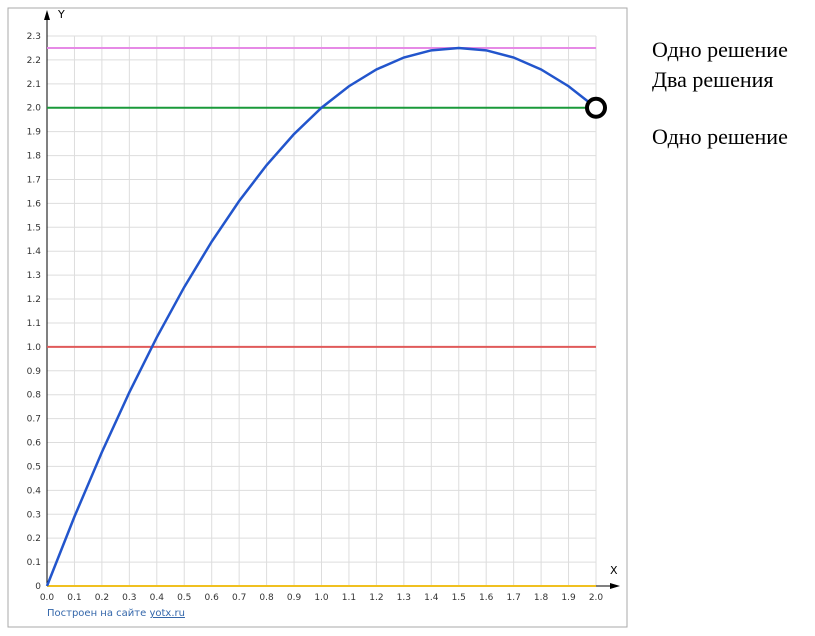 Image resolution: width=815 pixels, height=636 pixels. What do you see at coordinates (34, 252) in the screenshot?
I see `y-tick-label: 1.4` at bounding box center [34, 252].